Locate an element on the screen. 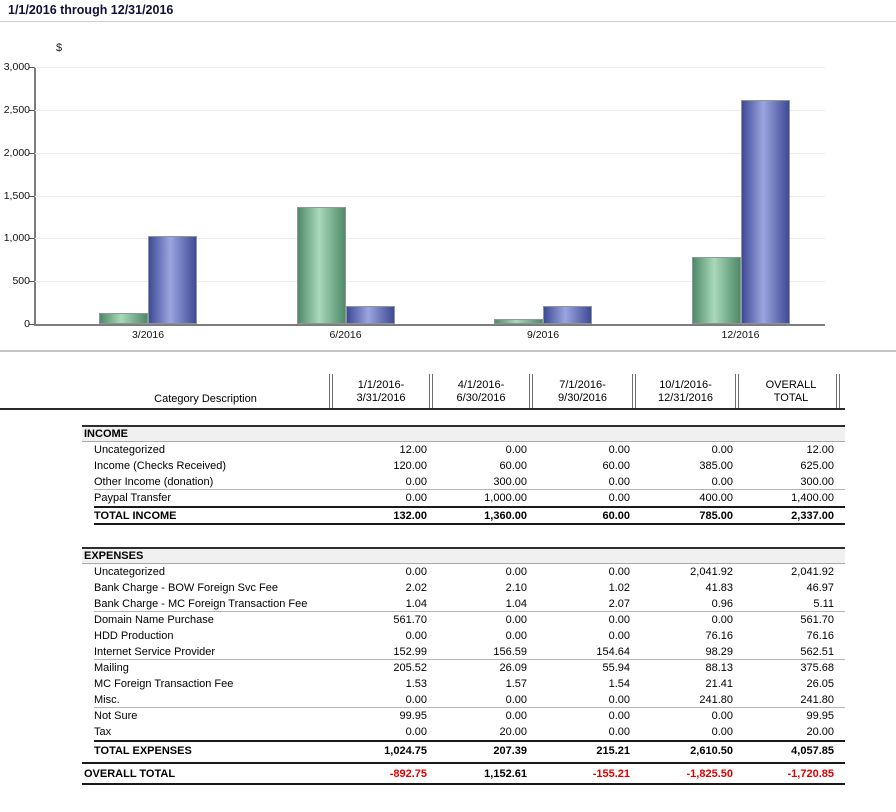  amount-cell: 154.64 is located at coordinates (613, 651).